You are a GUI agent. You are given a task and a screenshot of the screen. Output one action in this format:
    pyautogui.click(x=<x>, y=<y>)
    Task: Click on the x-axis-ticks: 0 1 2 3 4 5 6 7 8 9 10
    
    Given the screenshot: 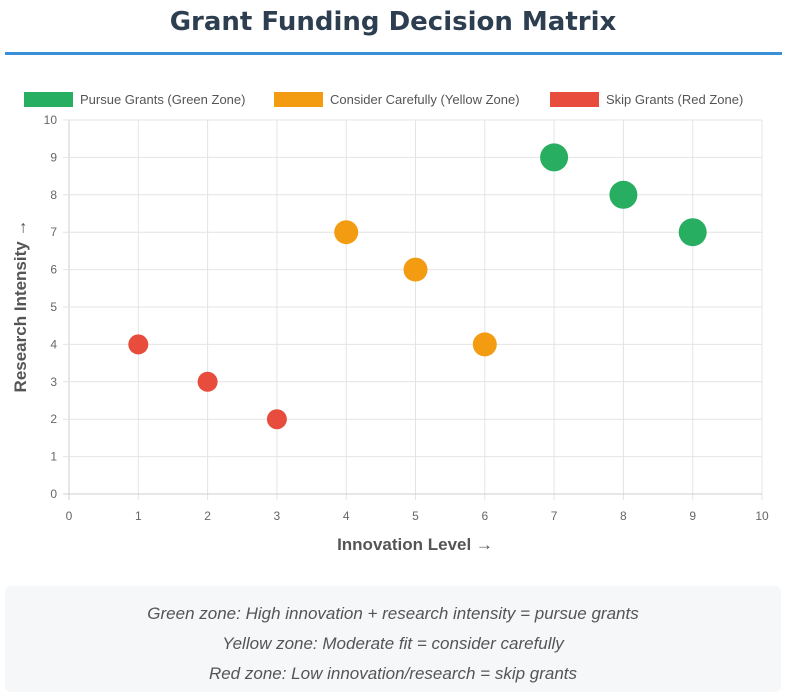 What is the action you would take?
    pyautogui.click(x=417, y=516)
    